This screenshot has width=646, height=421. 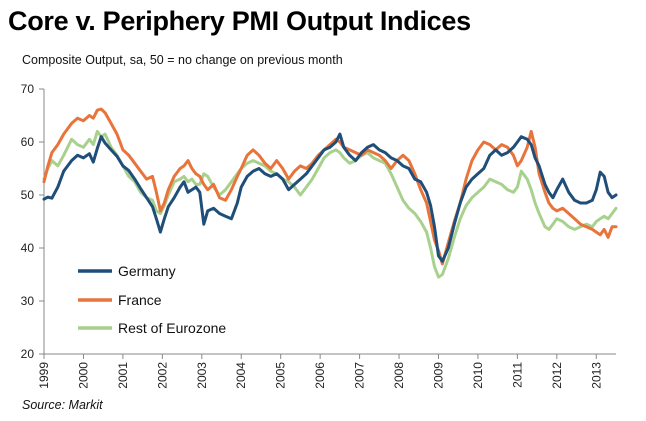 What do you see at coordinates (28, 248) in the screenshot?
I see `y-tick-label: 40` at bounding box center [28, 248].